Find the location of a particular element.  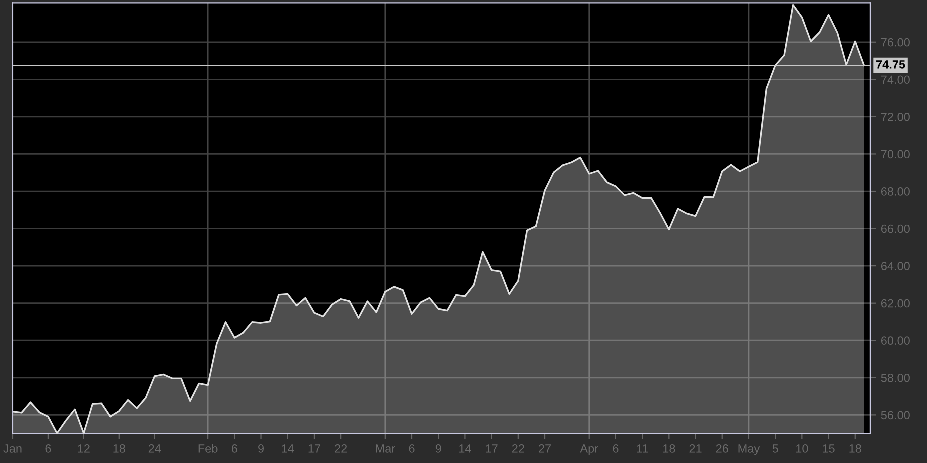

x-tick-label: 27 is located at coordinates (545, 448).